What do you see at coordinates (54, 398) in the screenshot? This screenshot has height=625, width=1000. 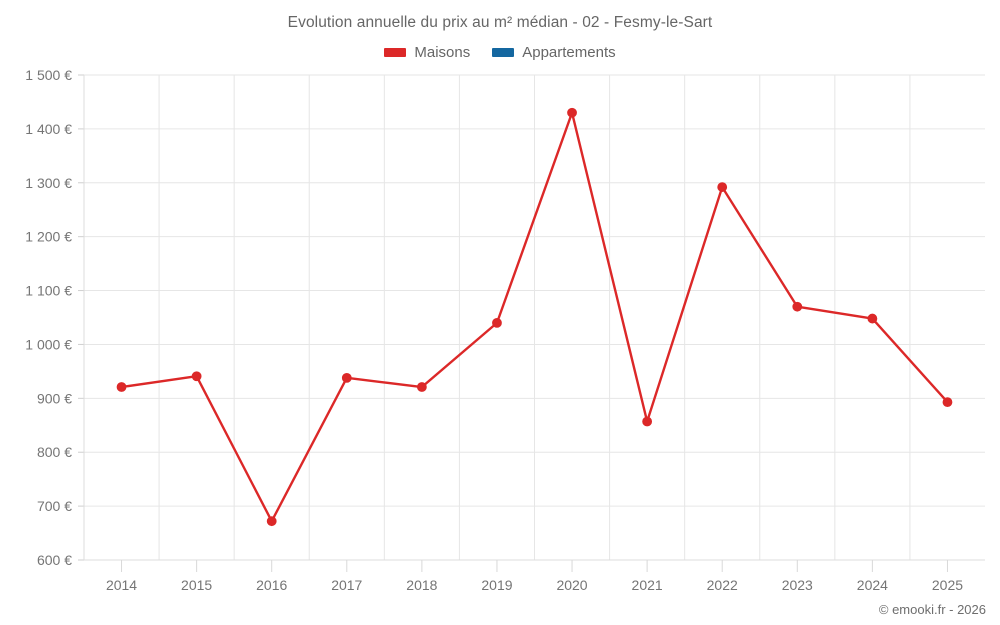 I see `y-axis-tick-label: 900 €` at bounding box center [54, 398].